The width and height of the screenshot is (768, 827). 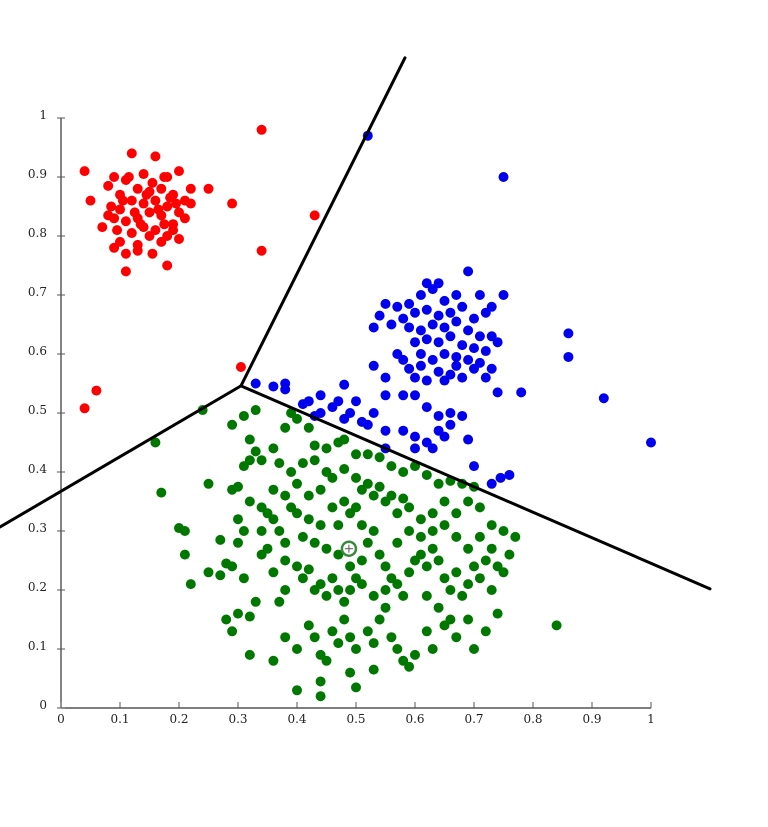 What do you see at coordinates (178, 719) in the screenshot?
I see `x-tick-label: 0.2` at bounding box center [178, 719].